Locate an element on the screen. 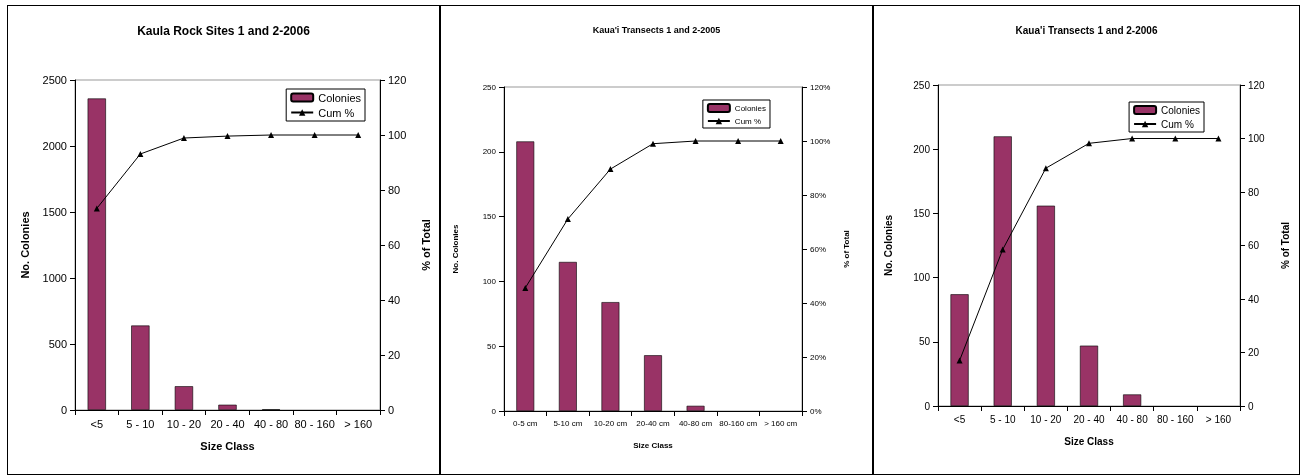  y2-tick-label: 120% is located at coordinates (820, 87).